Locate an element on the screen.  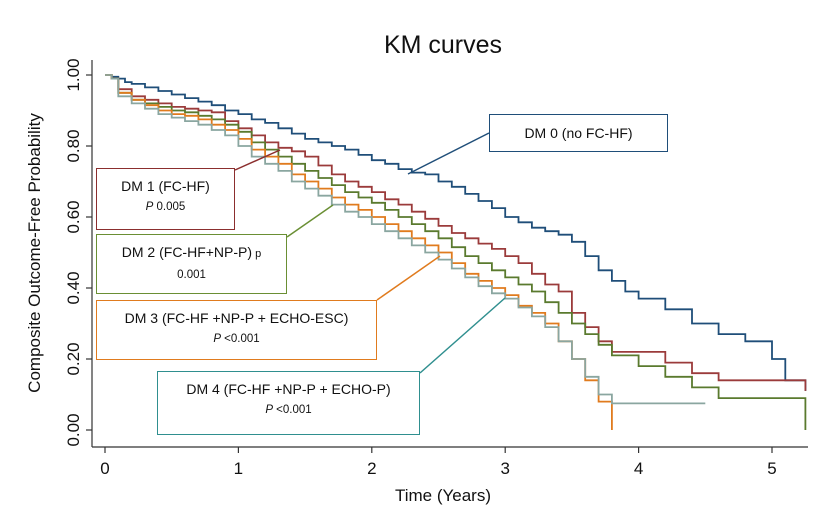
annotation-box-dm0: DM 0 (no FC-HF) is located at coordinates (578, 133).